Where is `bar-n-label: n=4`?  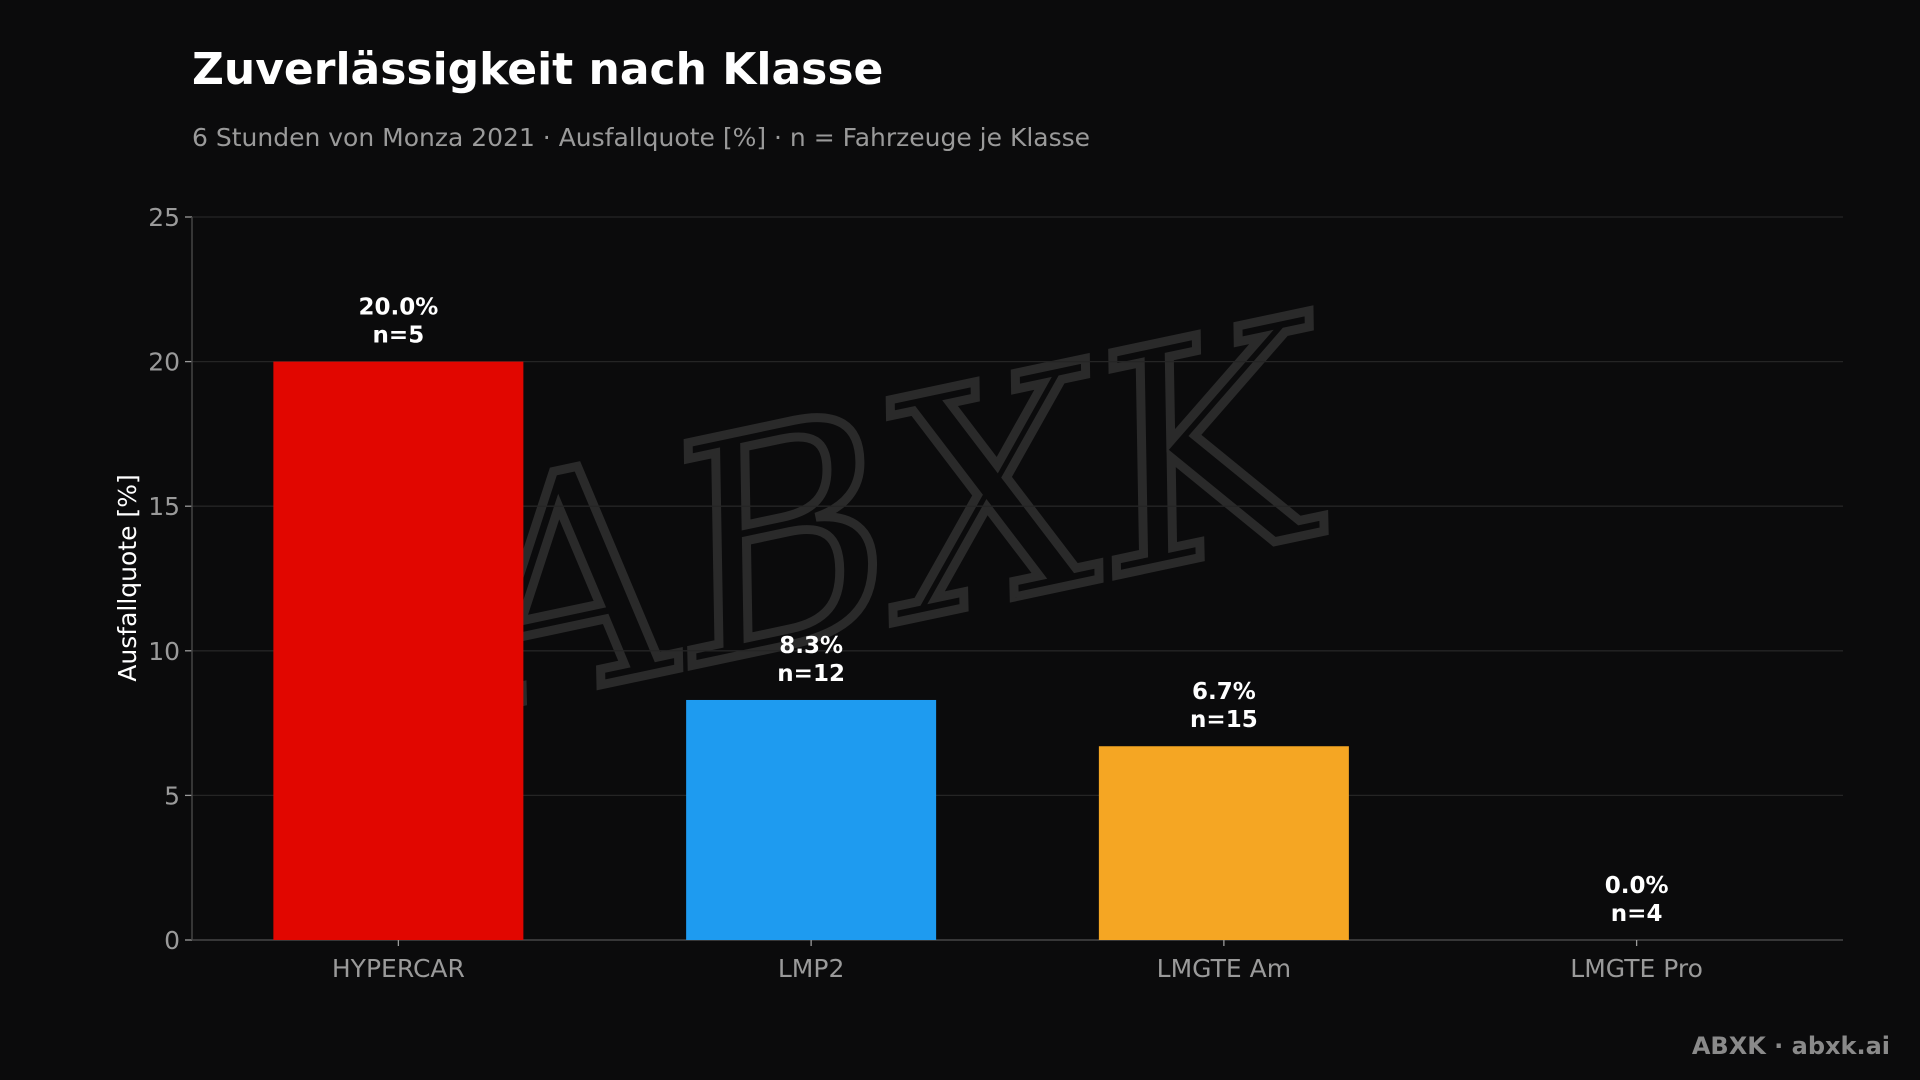
bar-n-label: n=4 is located at coordinates (1637, 914).